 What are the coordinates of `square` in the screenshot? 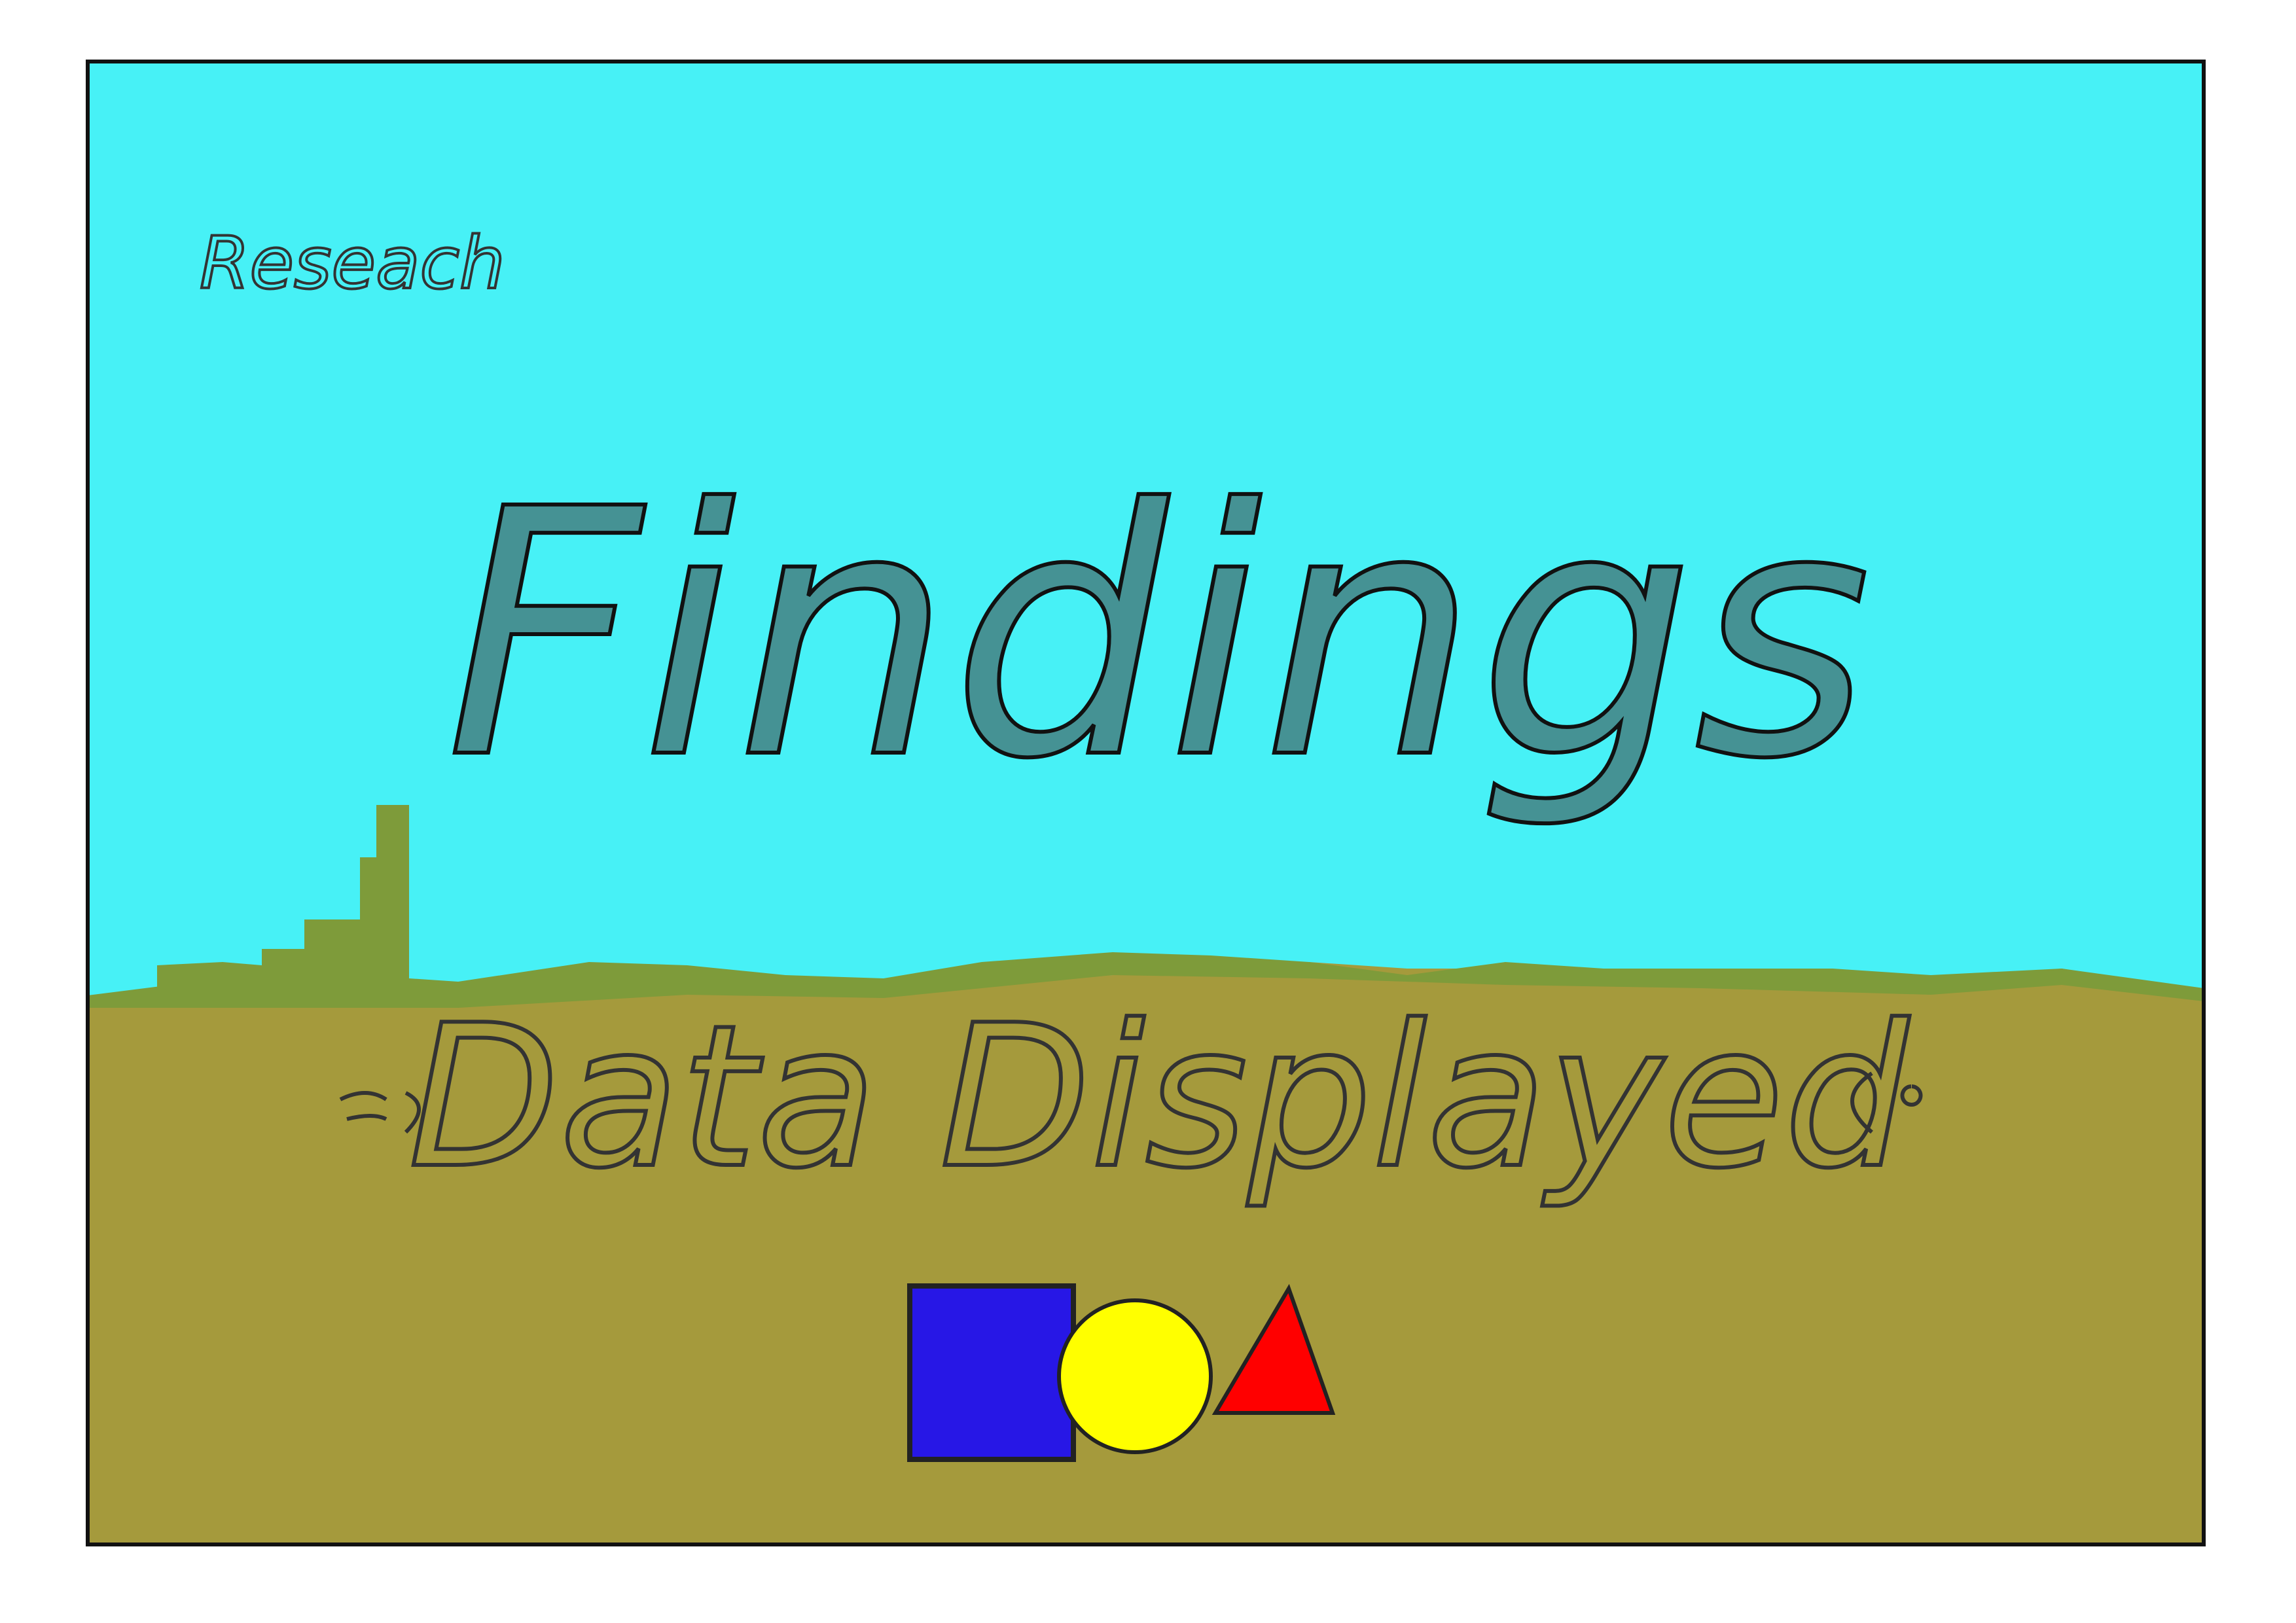 It's located at (991, 1373).